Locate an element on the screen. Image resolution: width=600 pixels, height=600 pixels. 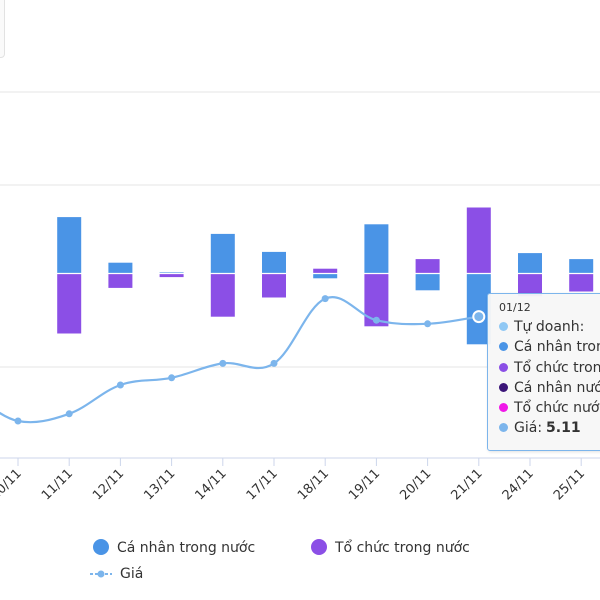
tooltip-series-value: 5.11 is located at coordinates (563, 428).